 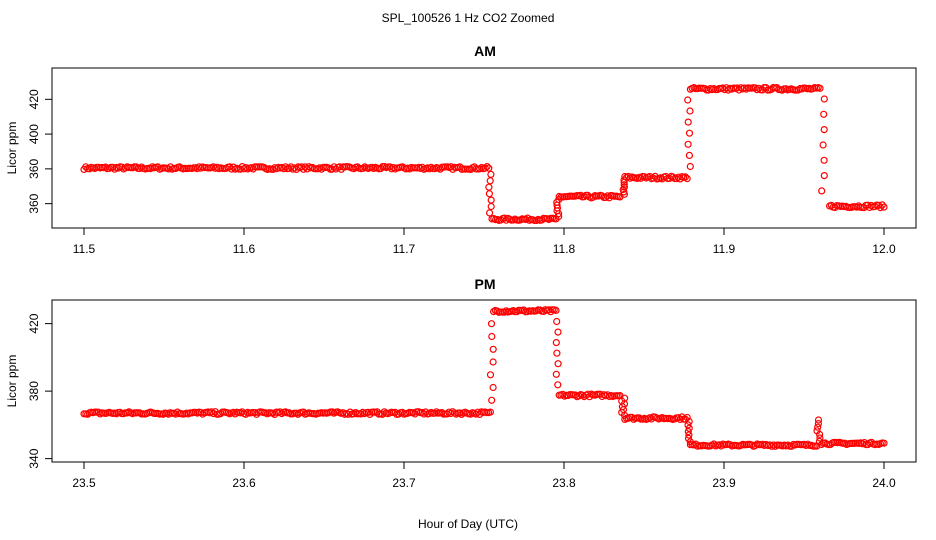 I want to click on am-y-axis: 360 360 400 420, so click(x=40, y=151).